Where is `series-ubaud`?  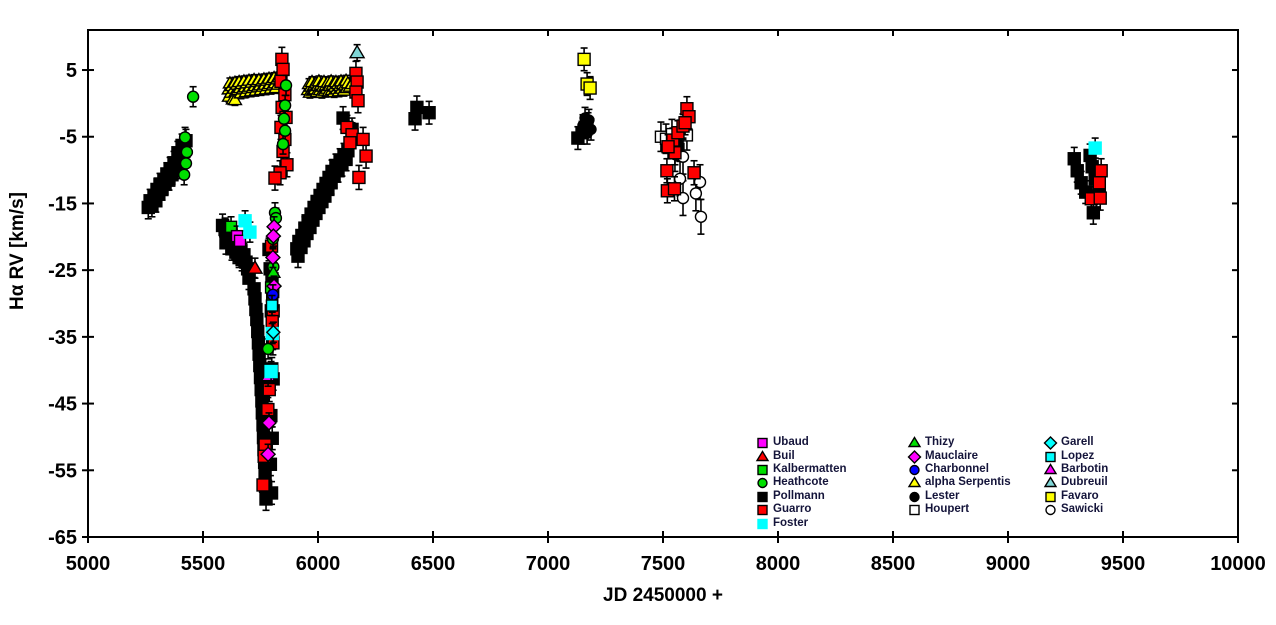
series-ubaud is located at coordinates (238, 238).